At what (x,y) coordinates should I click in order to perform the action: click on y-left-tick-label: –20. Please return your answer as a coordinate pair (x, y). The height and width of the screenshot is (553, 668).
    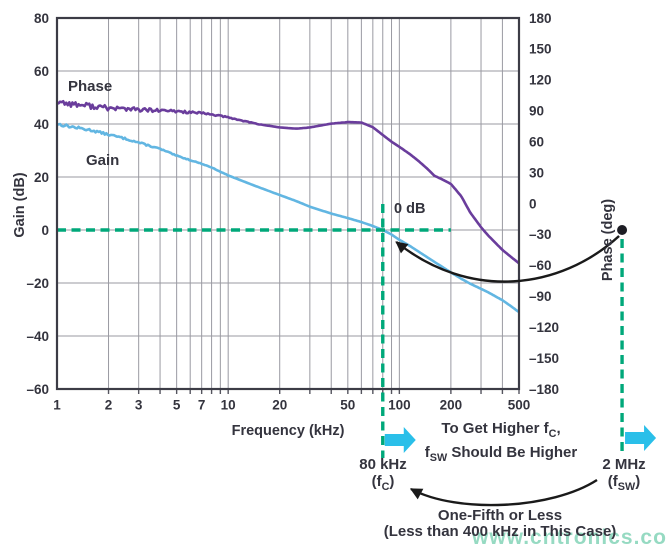
    Looking at the image, I should click on (37, 283).